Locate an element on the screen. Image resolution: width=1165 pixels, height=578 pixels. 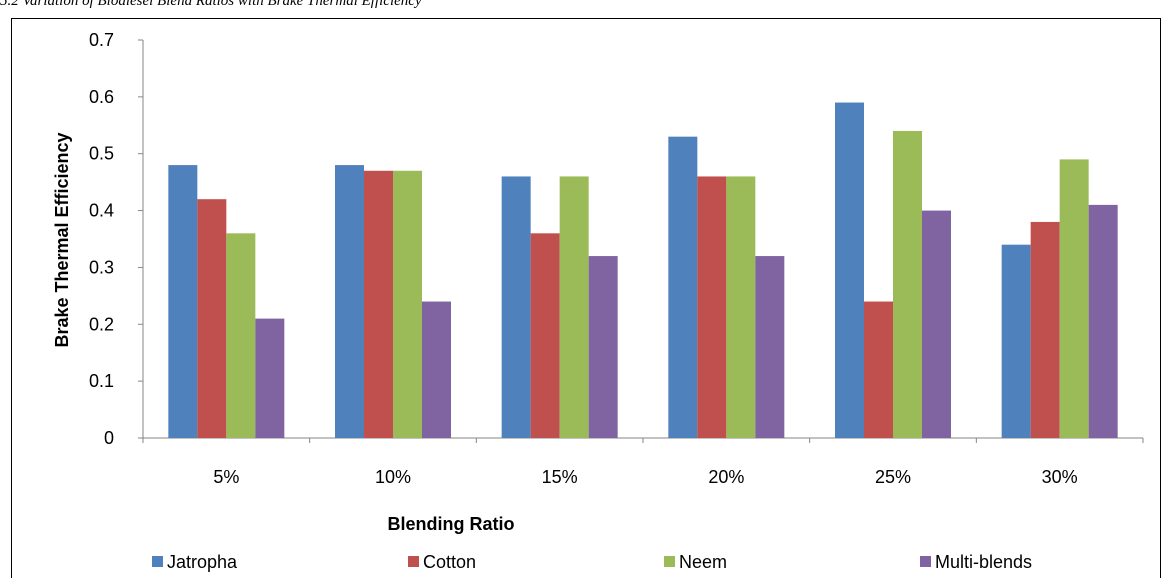
y-tick-label: 0.3 is located at coordinates (101, 267).